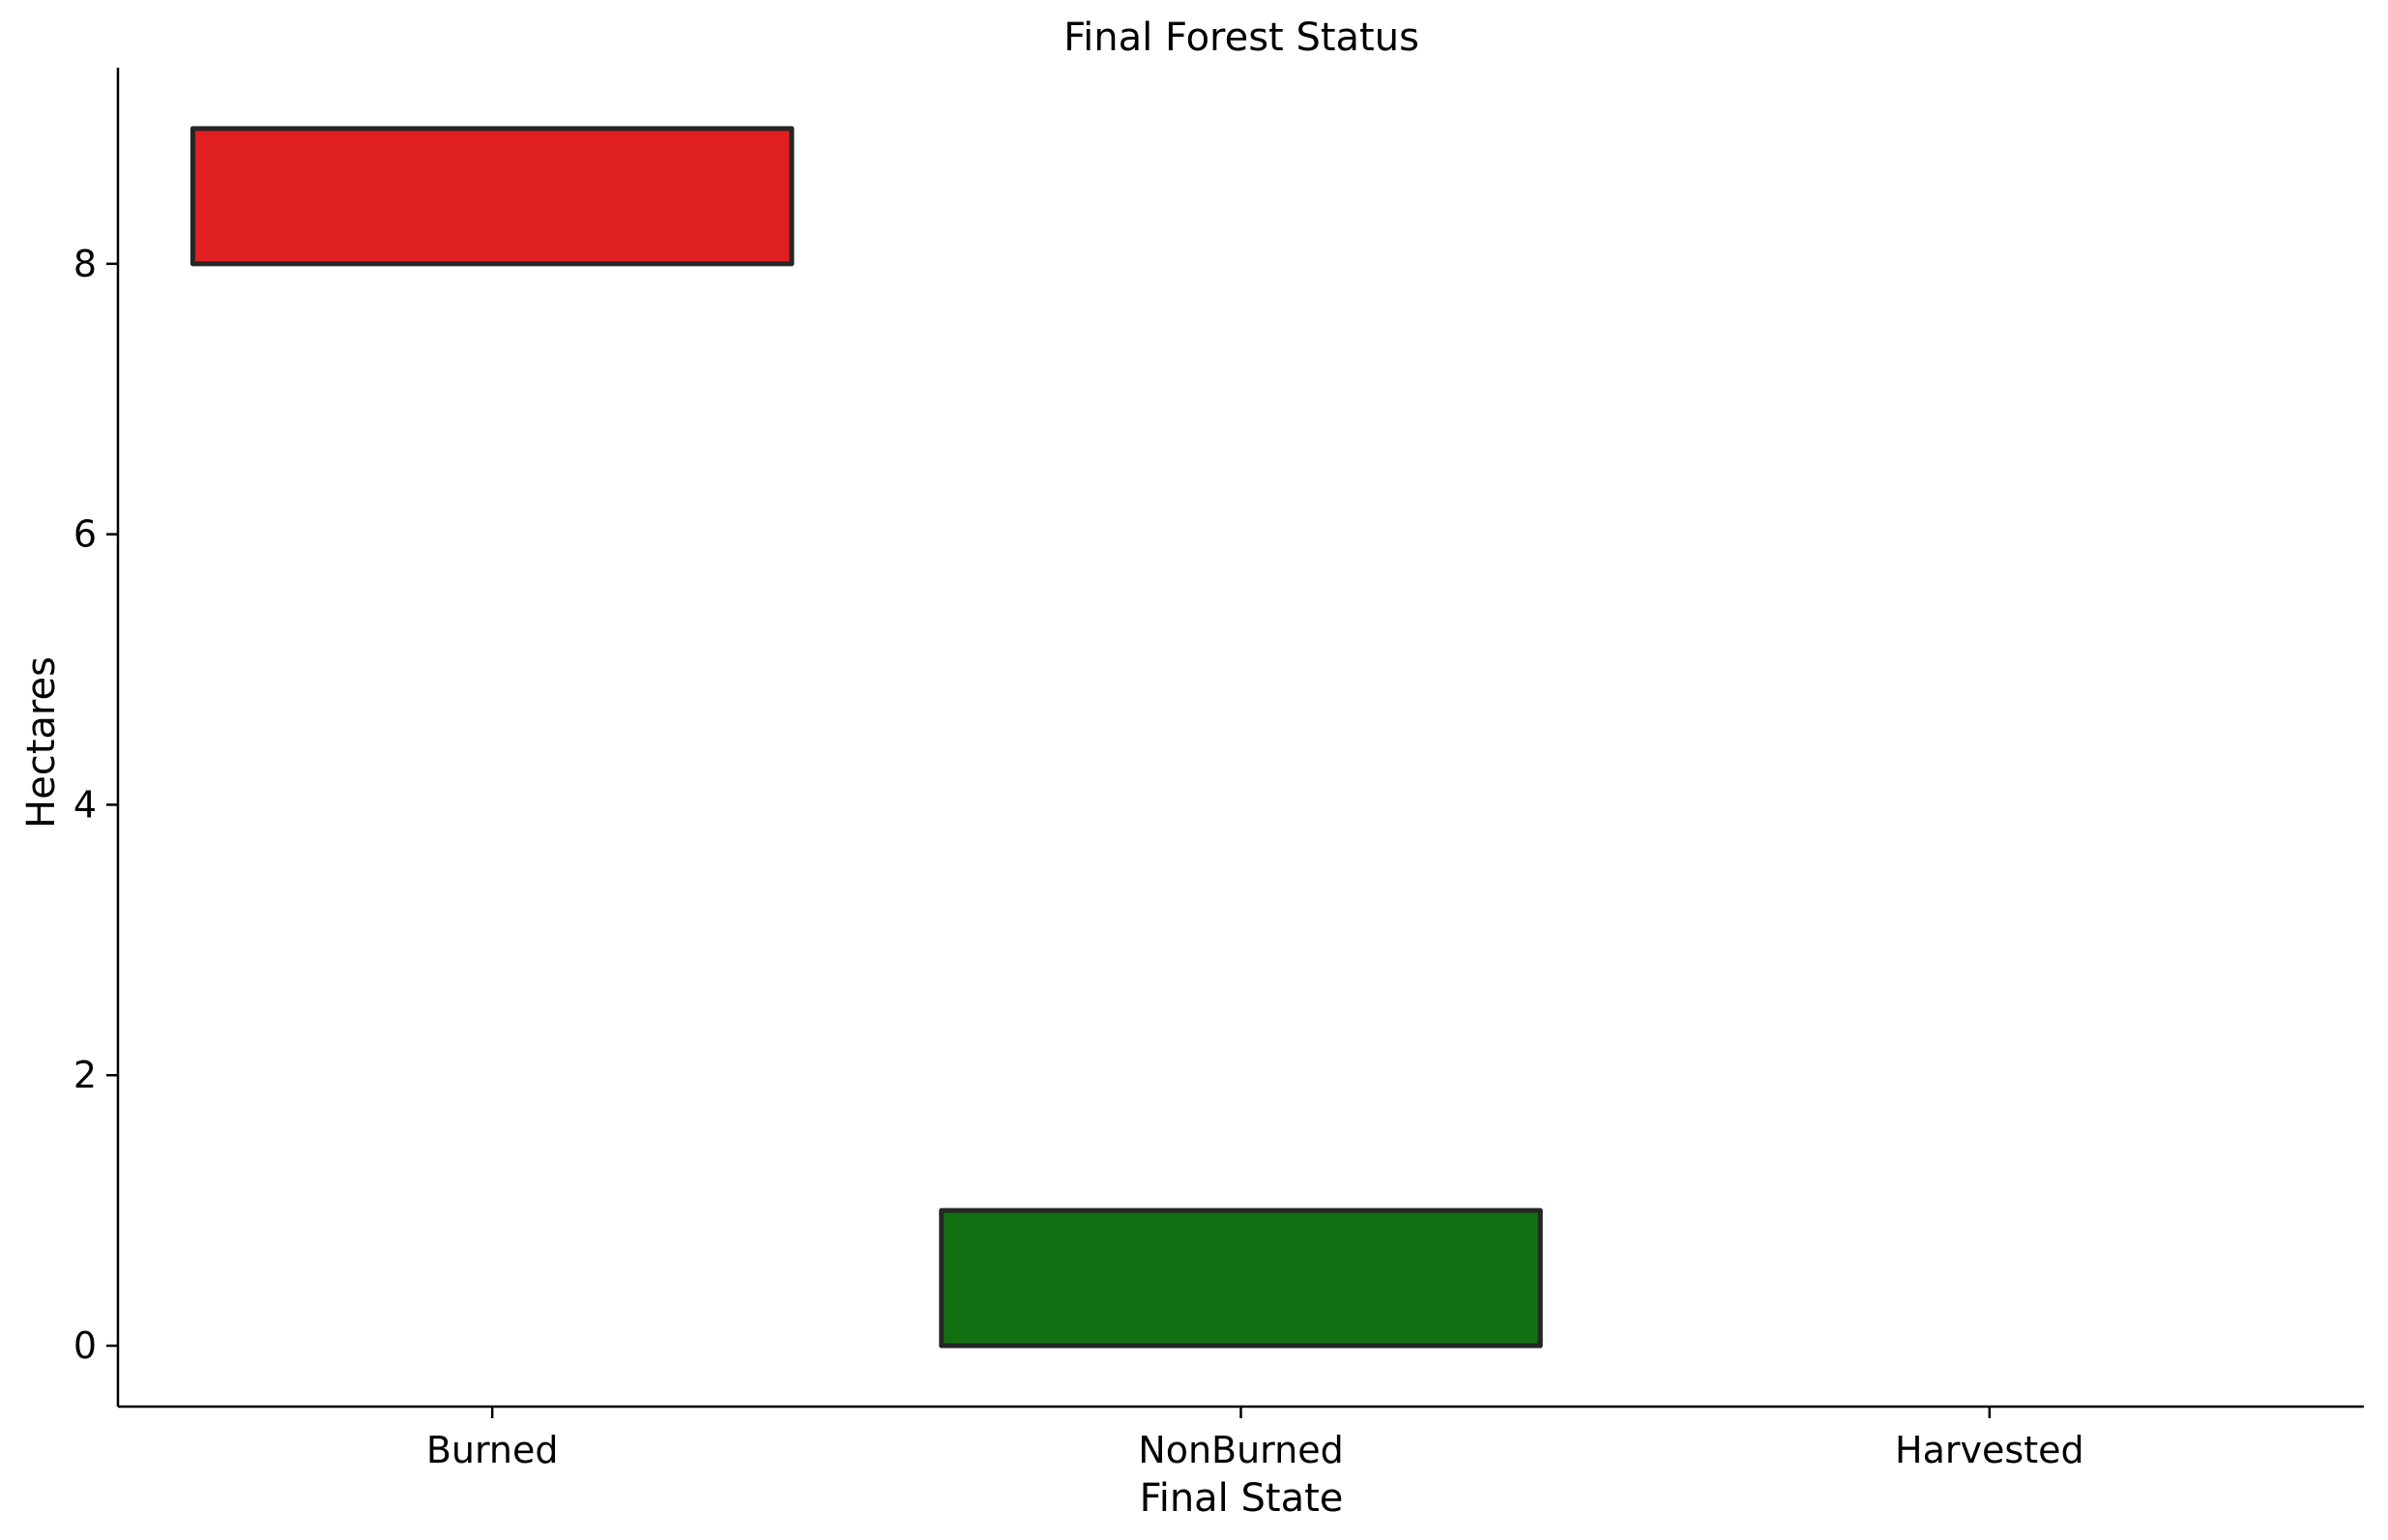  What do you see at coordinates (85, 1345) in the screenshot?
I see `y-tick-label: 0` at bounding box center [85, 1345].